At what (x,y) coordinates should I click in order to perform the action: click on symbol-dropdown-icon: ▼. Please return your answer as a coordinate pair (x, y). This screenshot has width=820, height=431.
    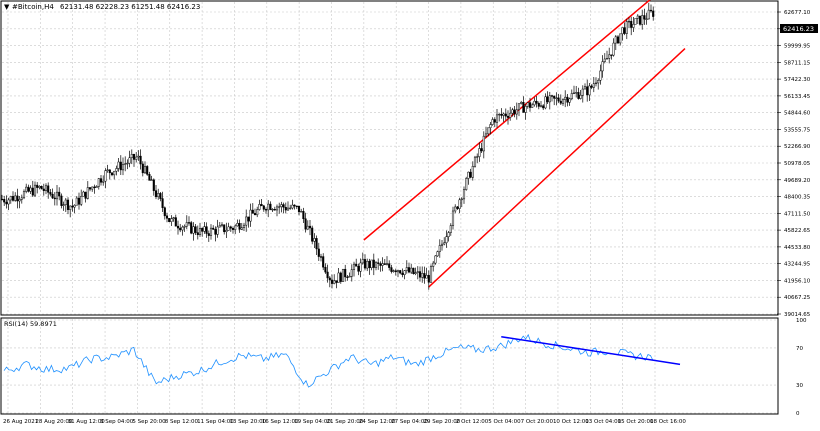
    Looking at the image, I should click on (7, 7).